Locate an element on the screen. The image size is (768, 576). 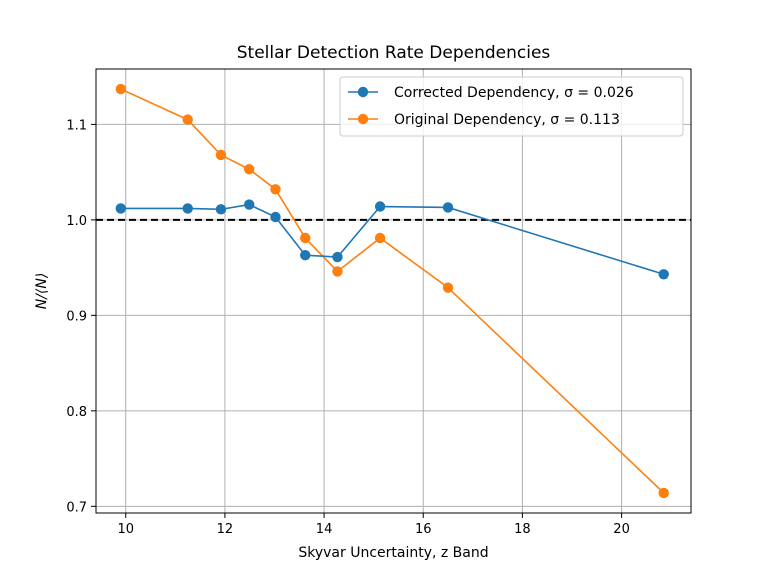
x-tick-label: 10 is located at coordinates (125, 529).